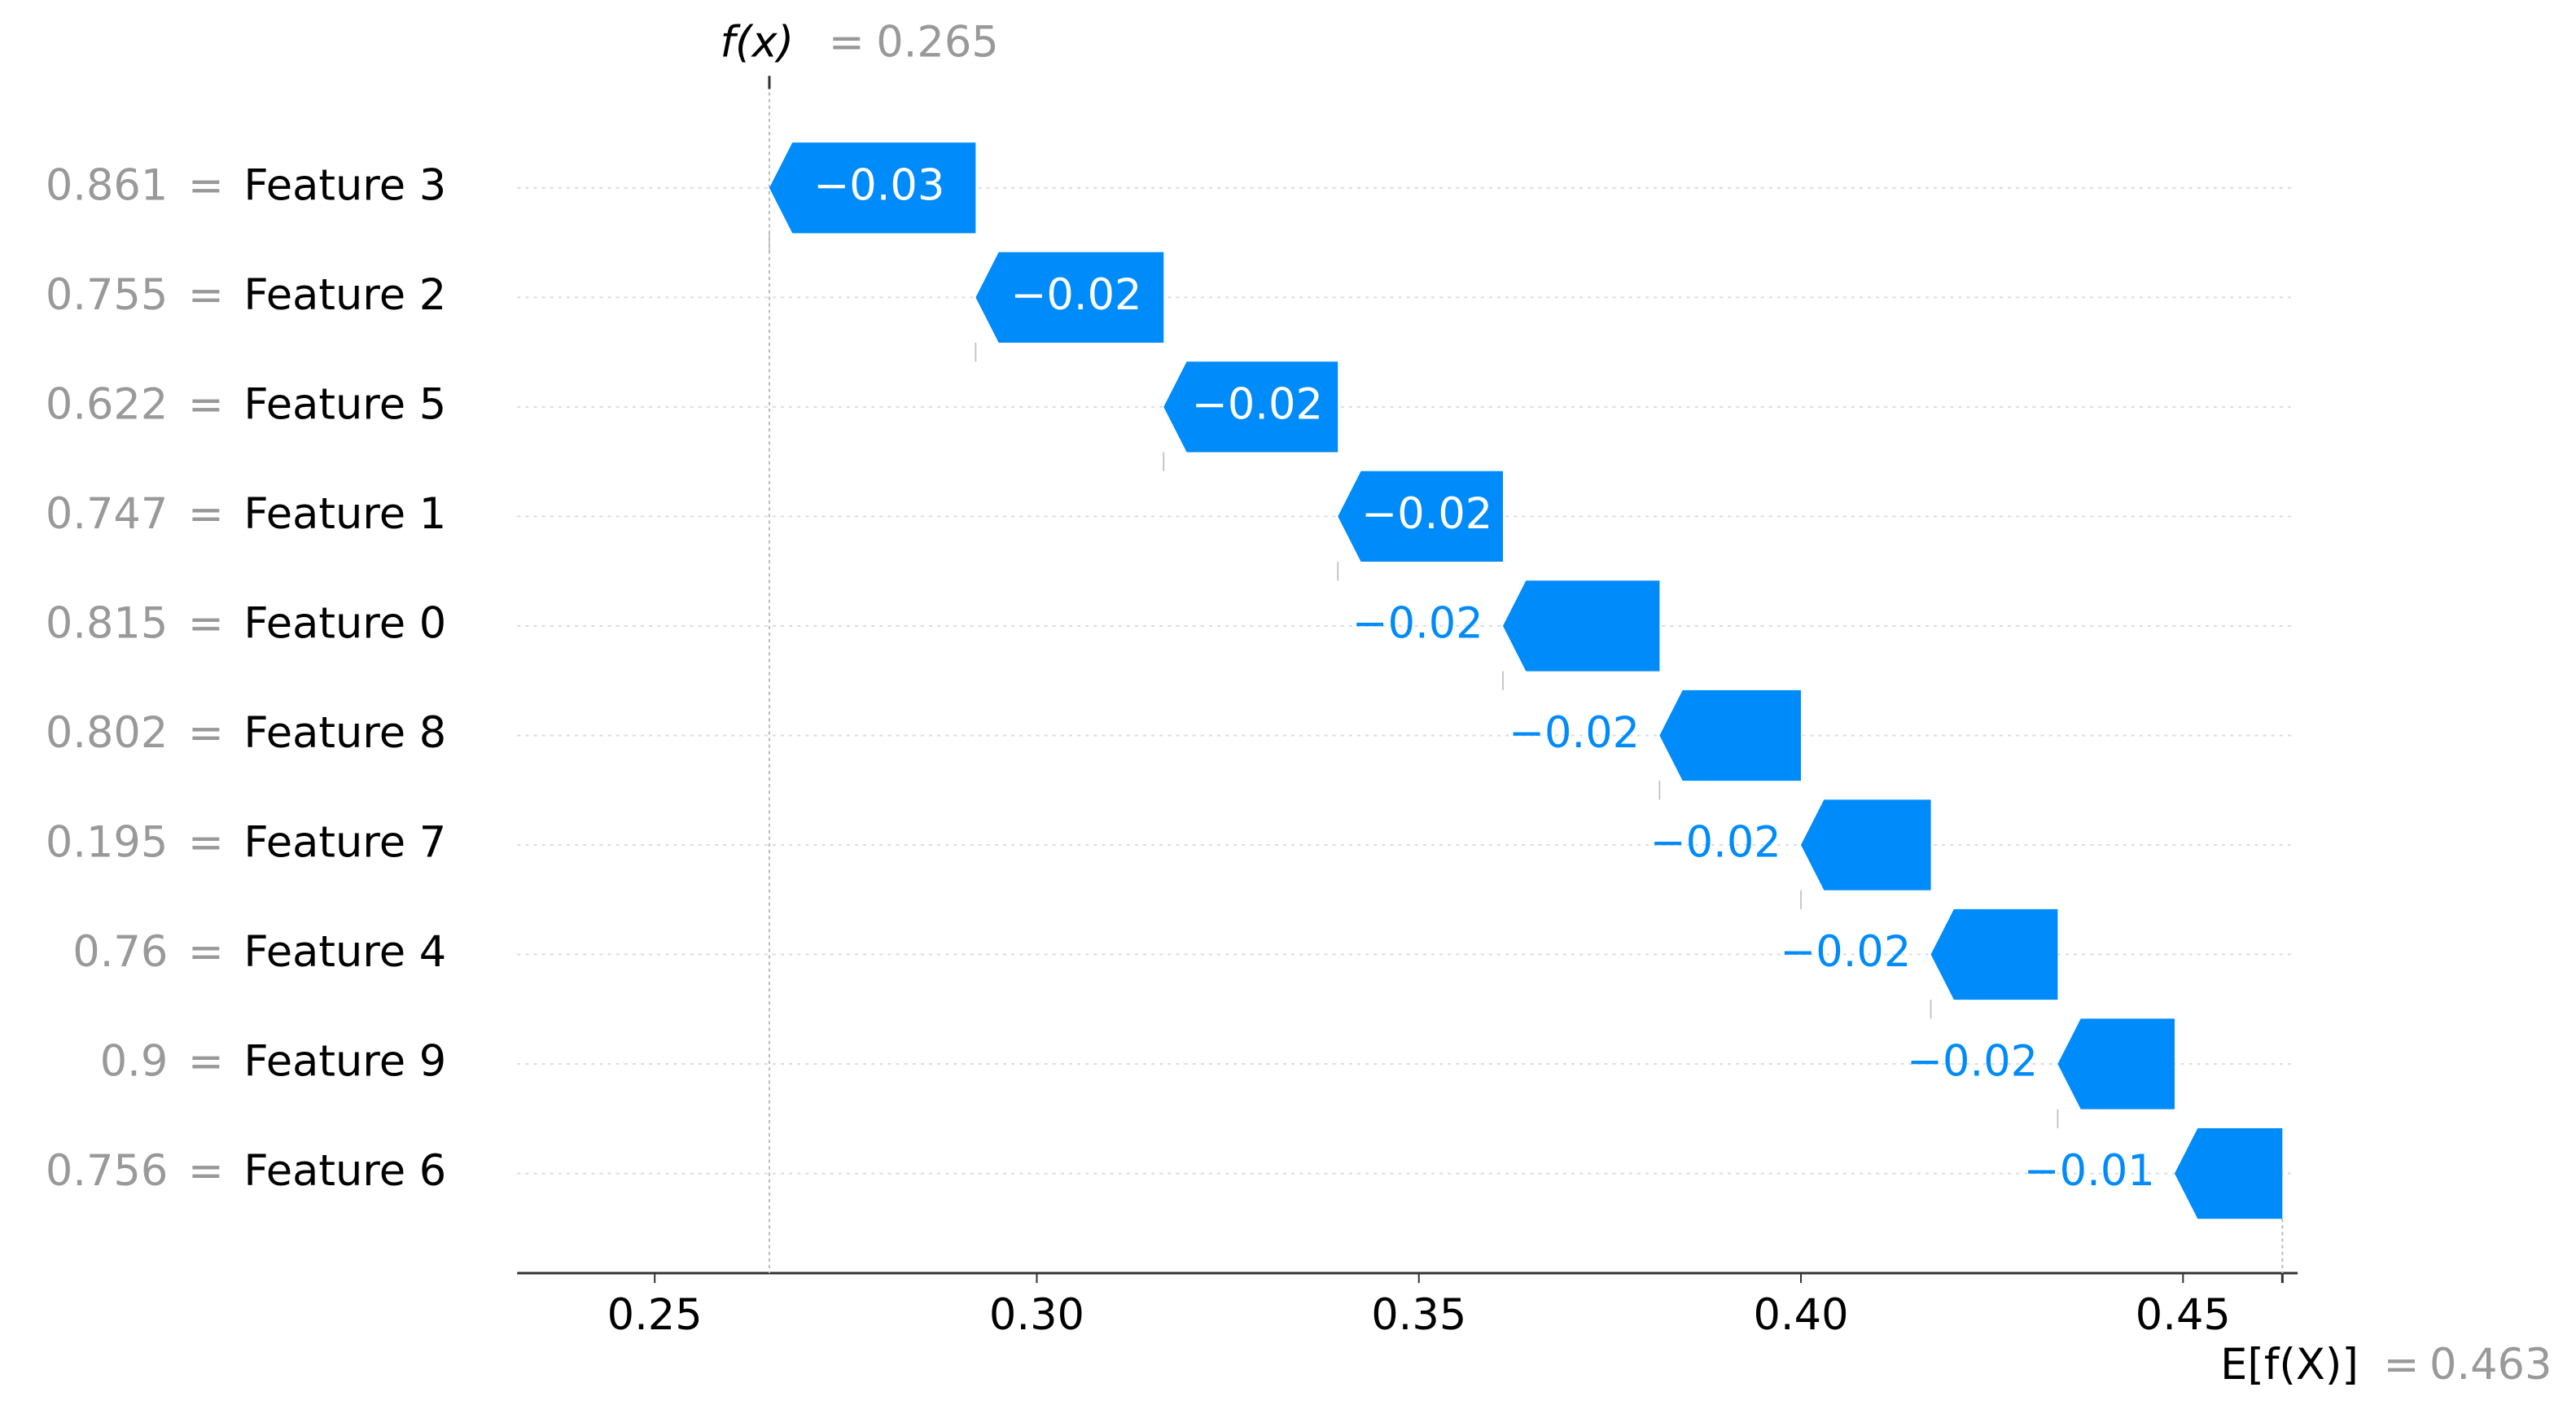  I want to click on x-tick-label: 0.25, so click(655, 1315).